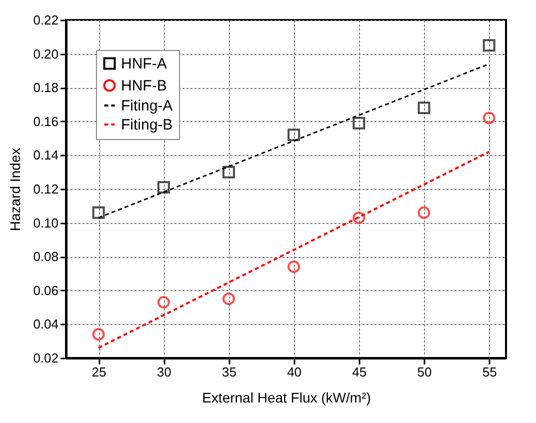 Image resolution: width=536 pixels, height=423 pixels. Describe the element at coordinates (45, 358) in the screenshot. I see `y-tick-label: 0.02` at that location.